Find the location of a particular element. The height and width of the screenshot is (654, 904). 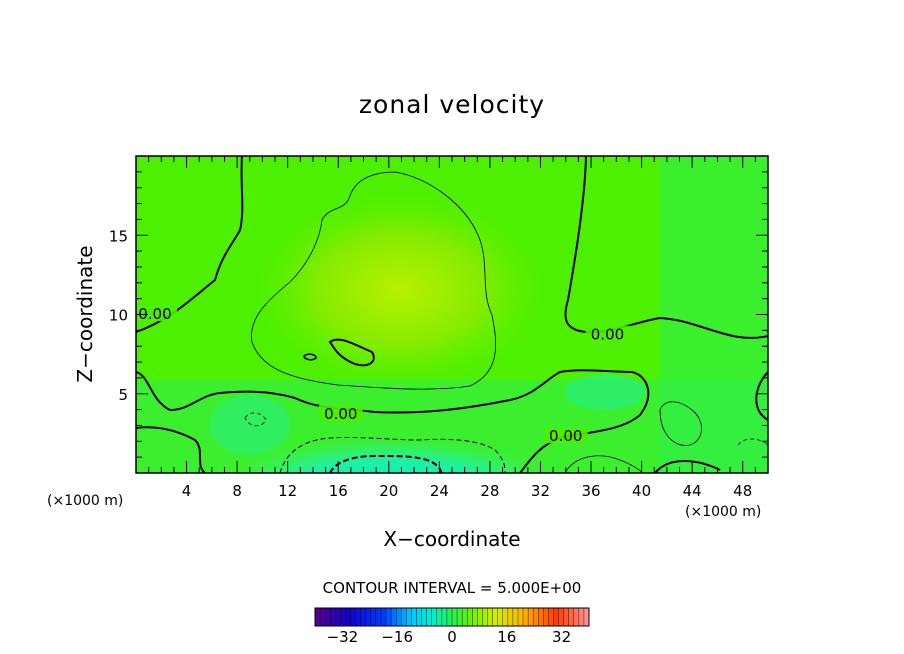

contour-interval-label: CONTOUR INTERVAL = 5.000E+00 is located at coordinates (452, 588).